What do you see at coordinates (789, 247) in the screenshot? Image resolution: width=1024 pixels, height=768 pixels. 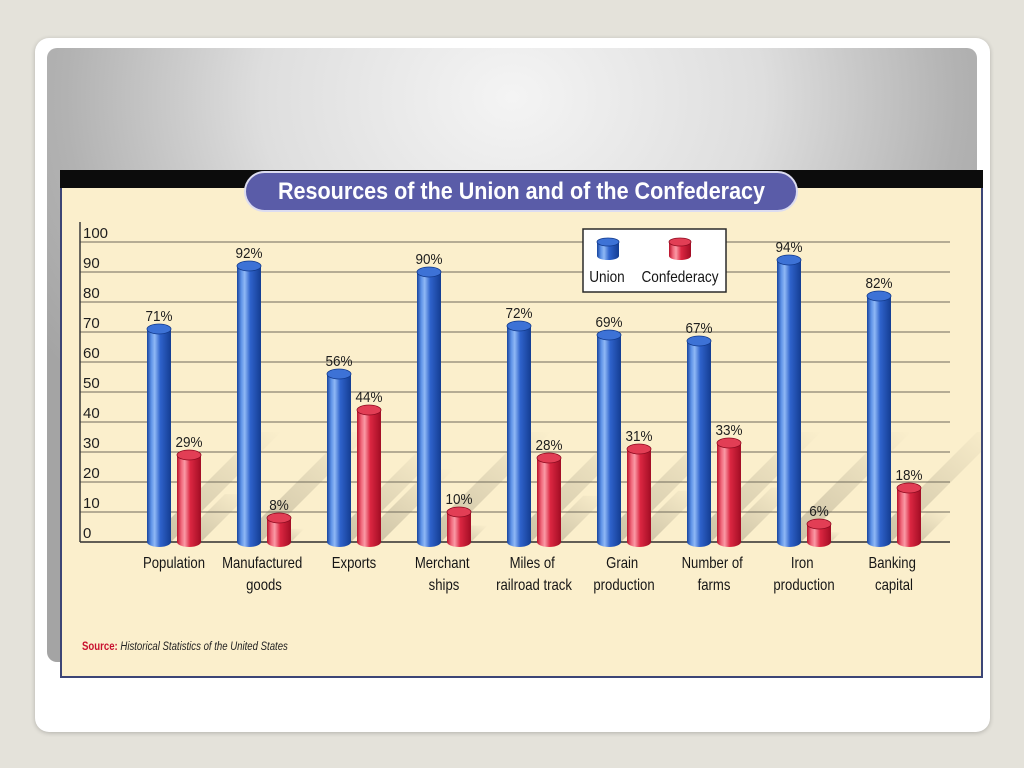 I see `data-label-union: 94%` at bounding box center [789, 247].